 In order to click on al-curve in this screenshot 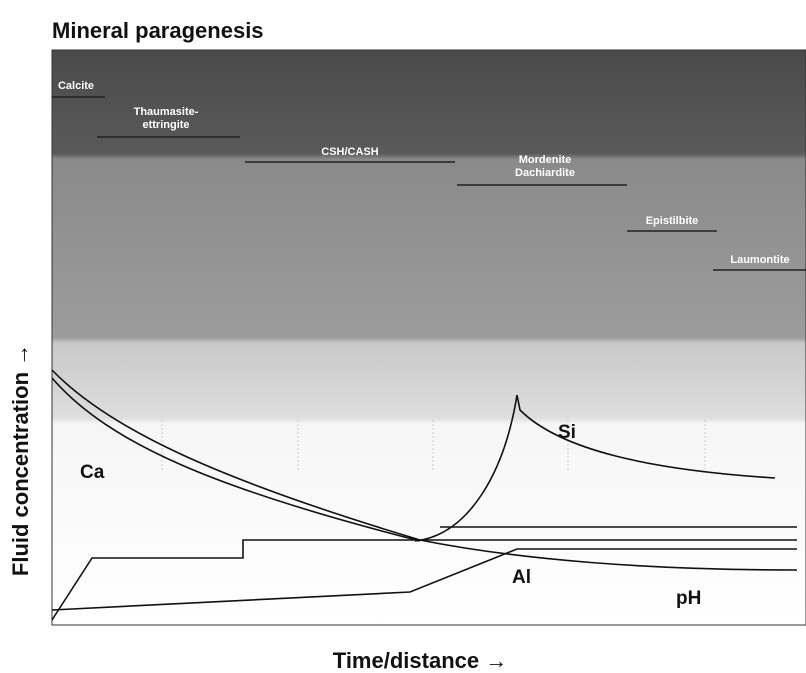, I will do `click(424, 580)`.